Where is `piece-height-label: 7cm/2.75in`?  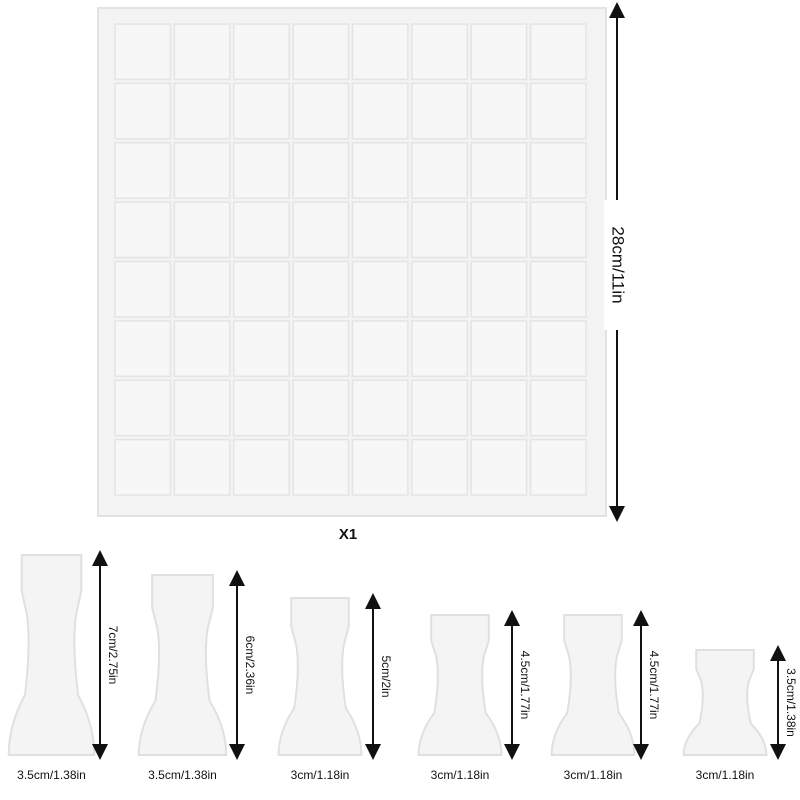
piece-height-label: 7cm/2.75in is located at coordinates (113, 655).